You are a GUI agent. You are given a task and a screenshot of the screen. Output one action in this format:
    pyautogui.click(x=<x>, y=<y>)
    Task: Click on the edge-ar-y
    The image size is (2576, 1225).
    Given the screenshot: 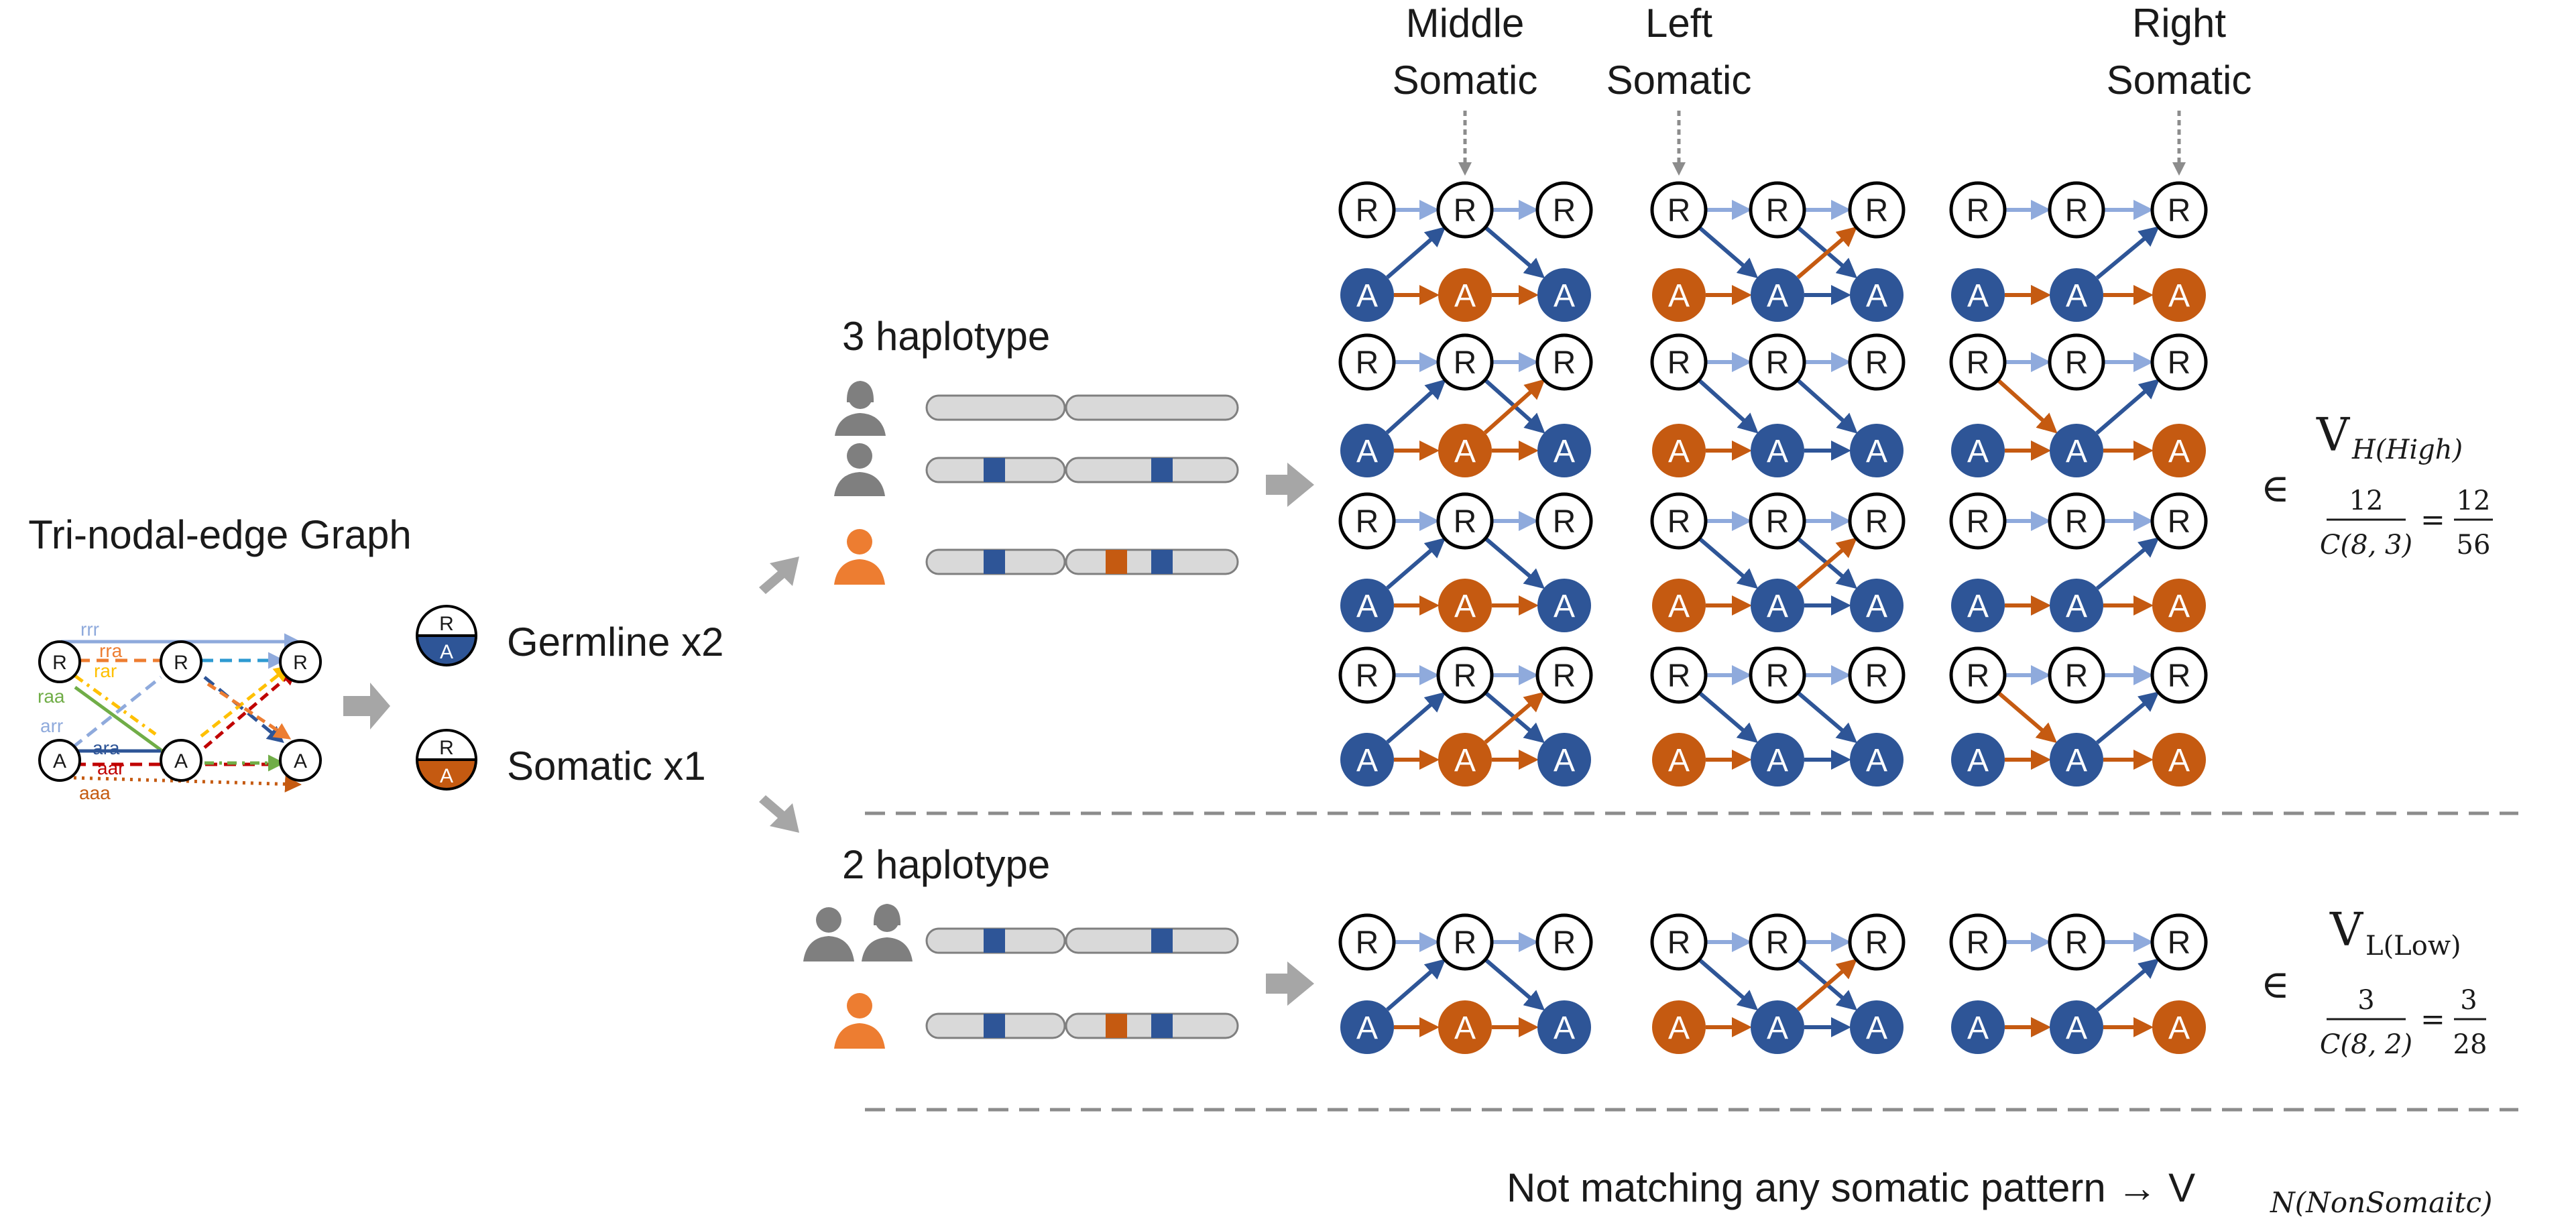 What is the action you would take?
    pyautogui.click(x=245, y=701)
    